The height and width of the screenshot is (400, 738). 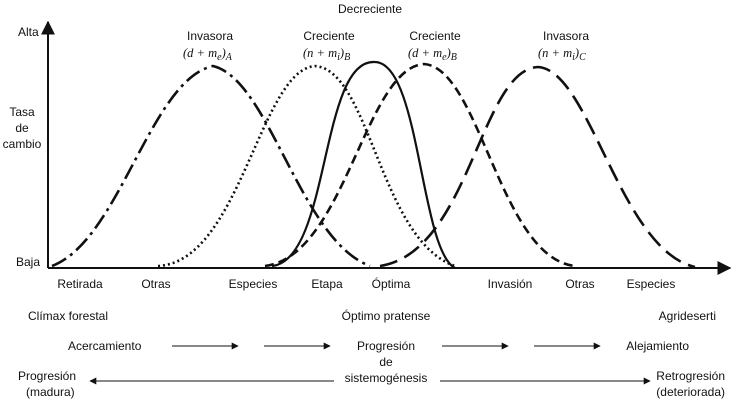 I want to click on x-label-invasion: Invasión, so click(x=510, y=284).